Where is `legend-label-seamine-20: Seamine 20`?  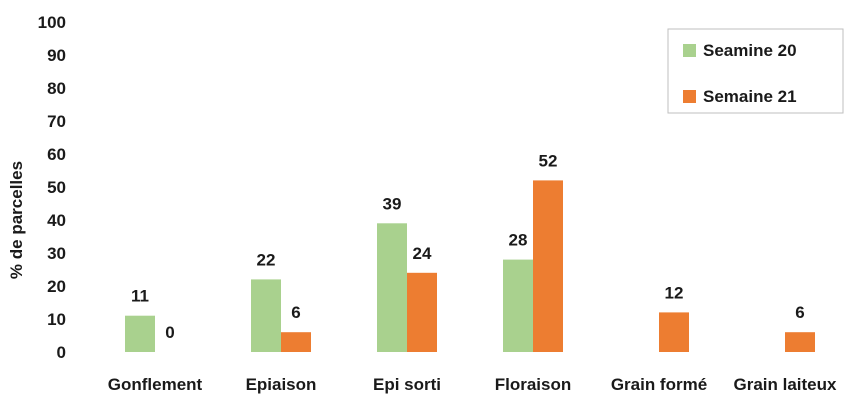 legend-label-seamine-20: Seamine 20 is located at coordinates (750, 50).